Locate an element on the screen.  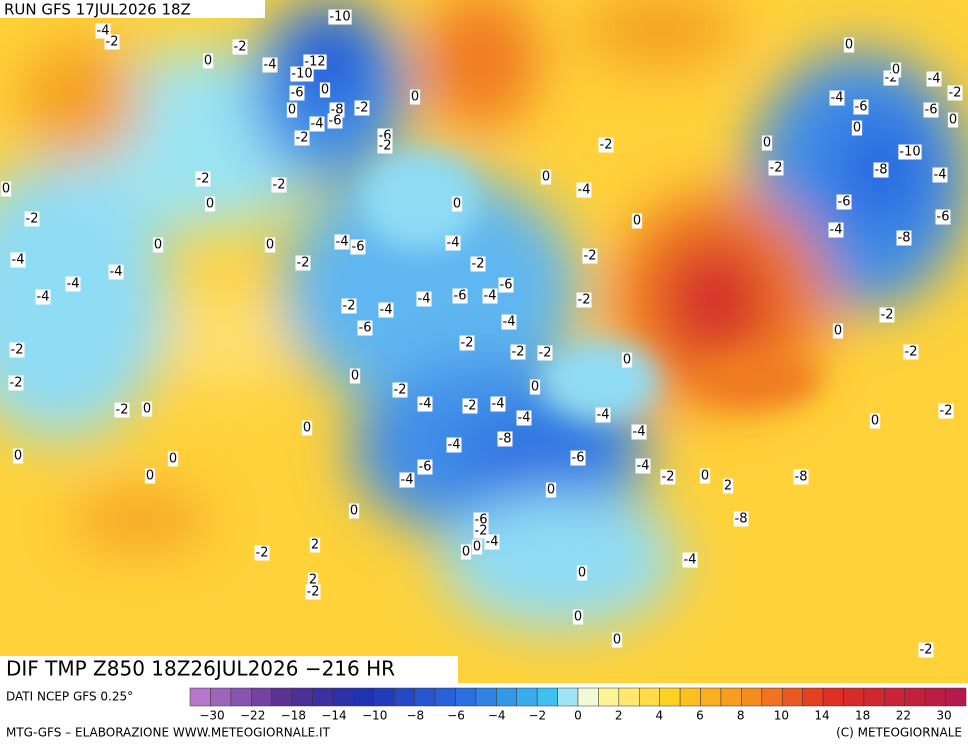
contour-label: -10 is located at coordinates (301, 74).